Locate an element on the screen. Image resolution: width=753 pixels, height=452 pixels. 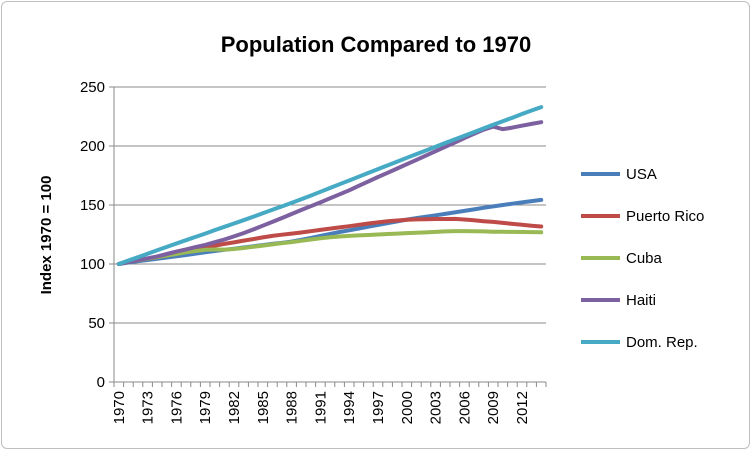
series-line-usa is located at coordinates (330, 231).